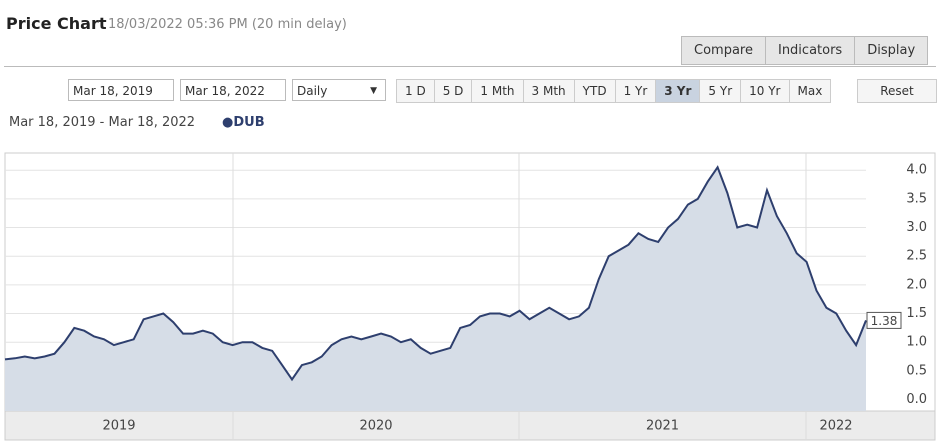  Describe the element at coordinates (897, 91) in the screenshot. I see `reset-button: Reset` at that location.